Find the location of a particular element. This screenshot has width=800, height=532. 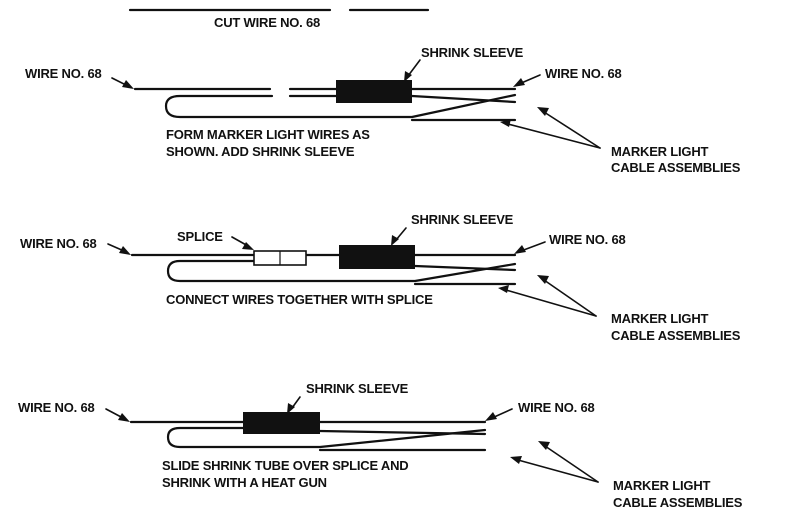

step2-splice-label: SPLICE is located at coordinates (200, 236).